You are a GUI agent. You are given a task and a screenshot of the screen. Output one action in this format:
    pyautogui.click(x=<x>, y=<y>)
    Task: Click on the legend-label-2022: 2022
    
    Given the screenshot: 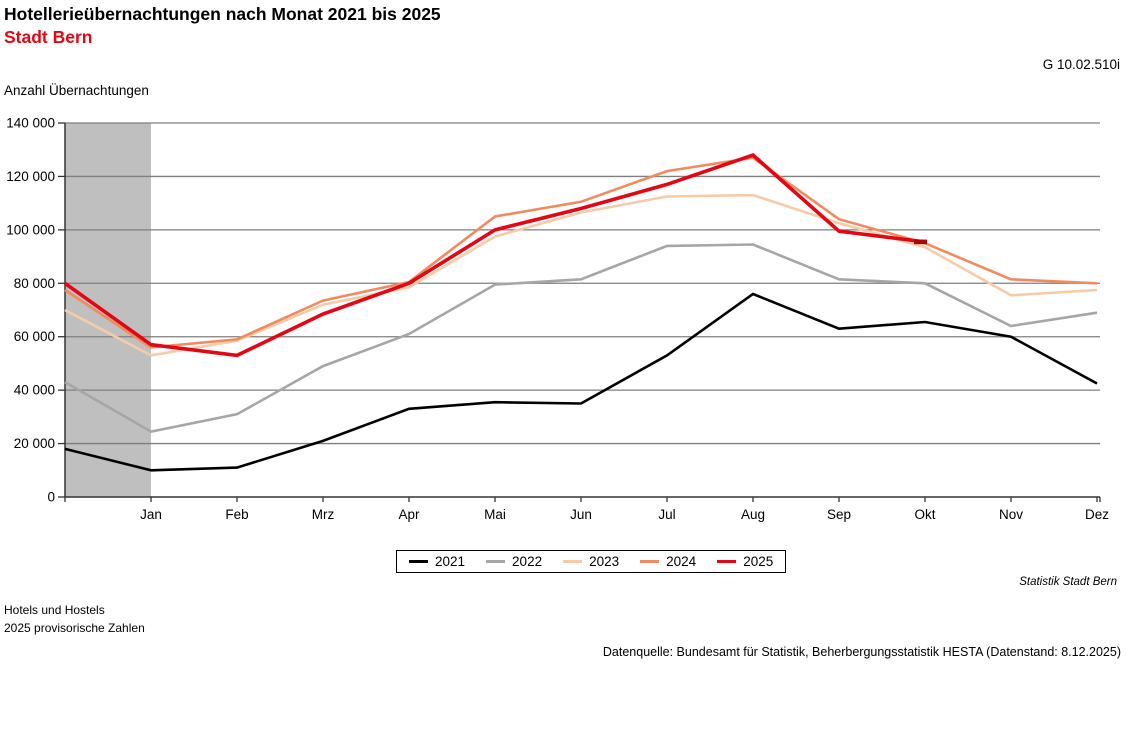 What is the action you would take?
    pyautogui.click(x=527, y=561)
    